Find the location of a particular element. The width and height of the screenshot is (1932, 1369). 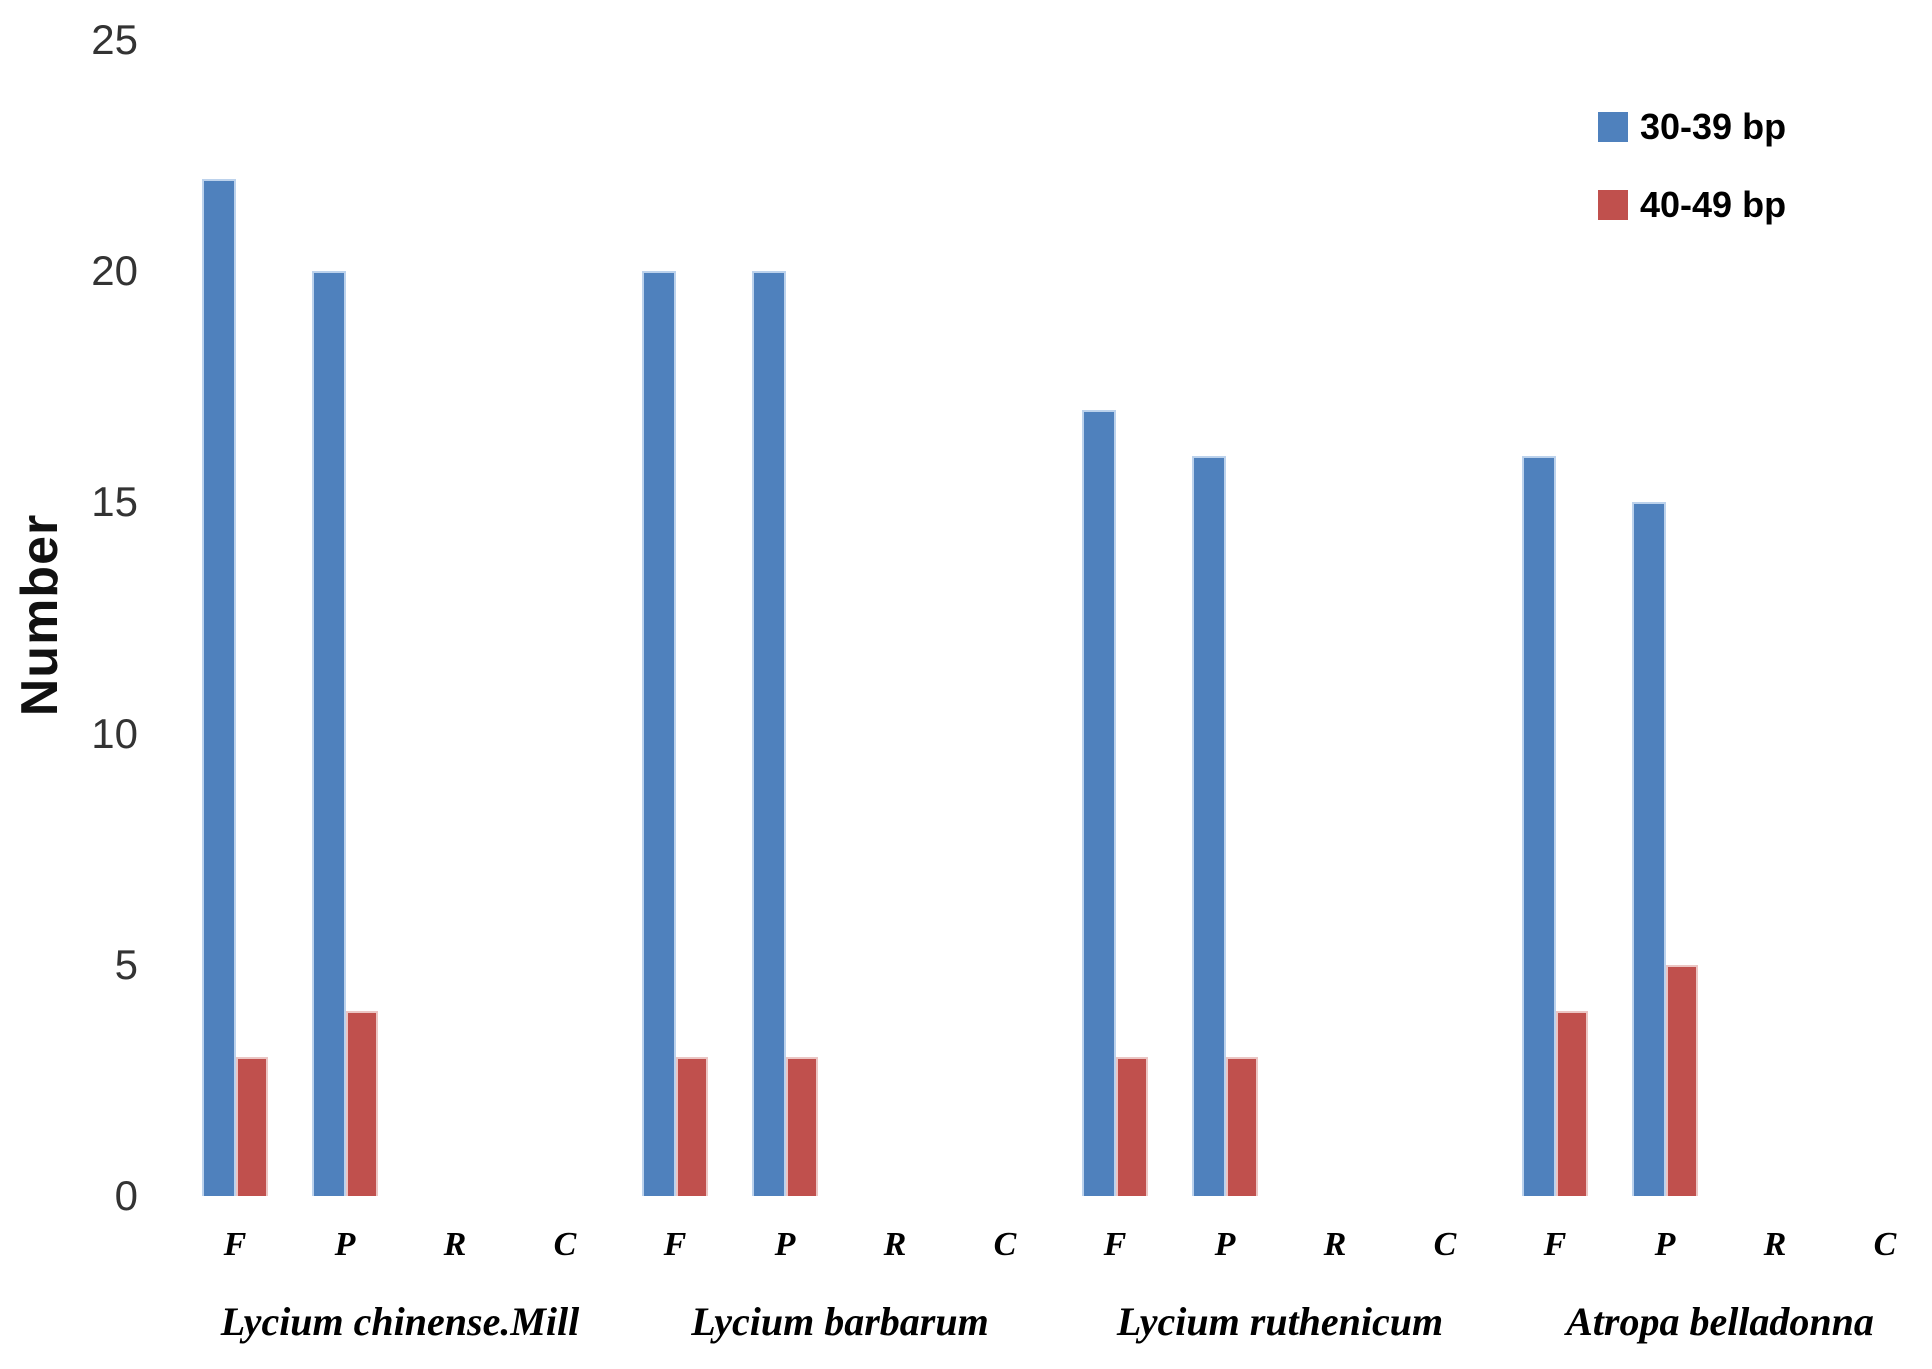

y-tick-label: 15 is located at coordinates (114, 502).